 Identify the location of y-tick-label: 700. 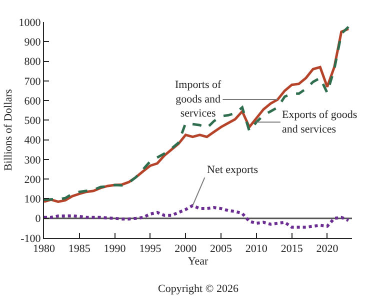
(33, 82).